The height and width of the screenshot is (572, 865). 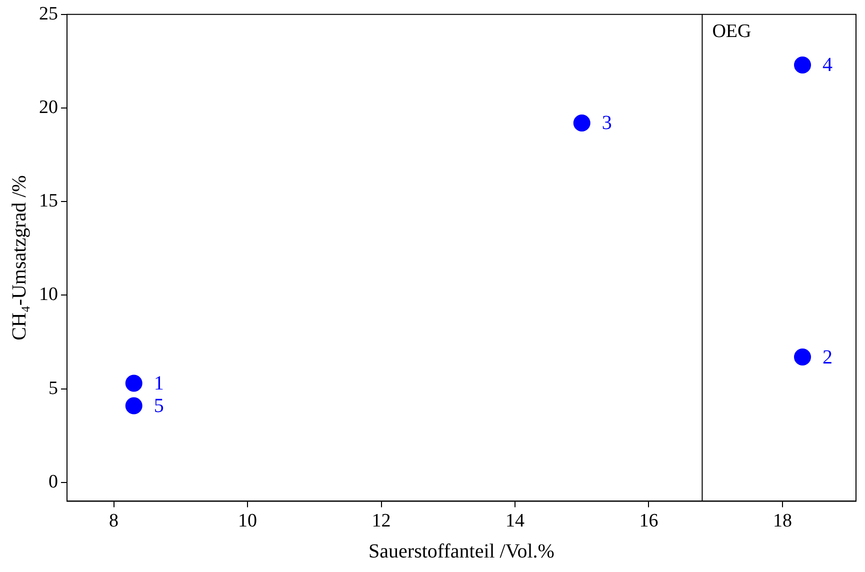 What do you see at coordinates (53, 388) in the screenshot?
I see `y-tick-label: 5` at bounding box center [53, 388].